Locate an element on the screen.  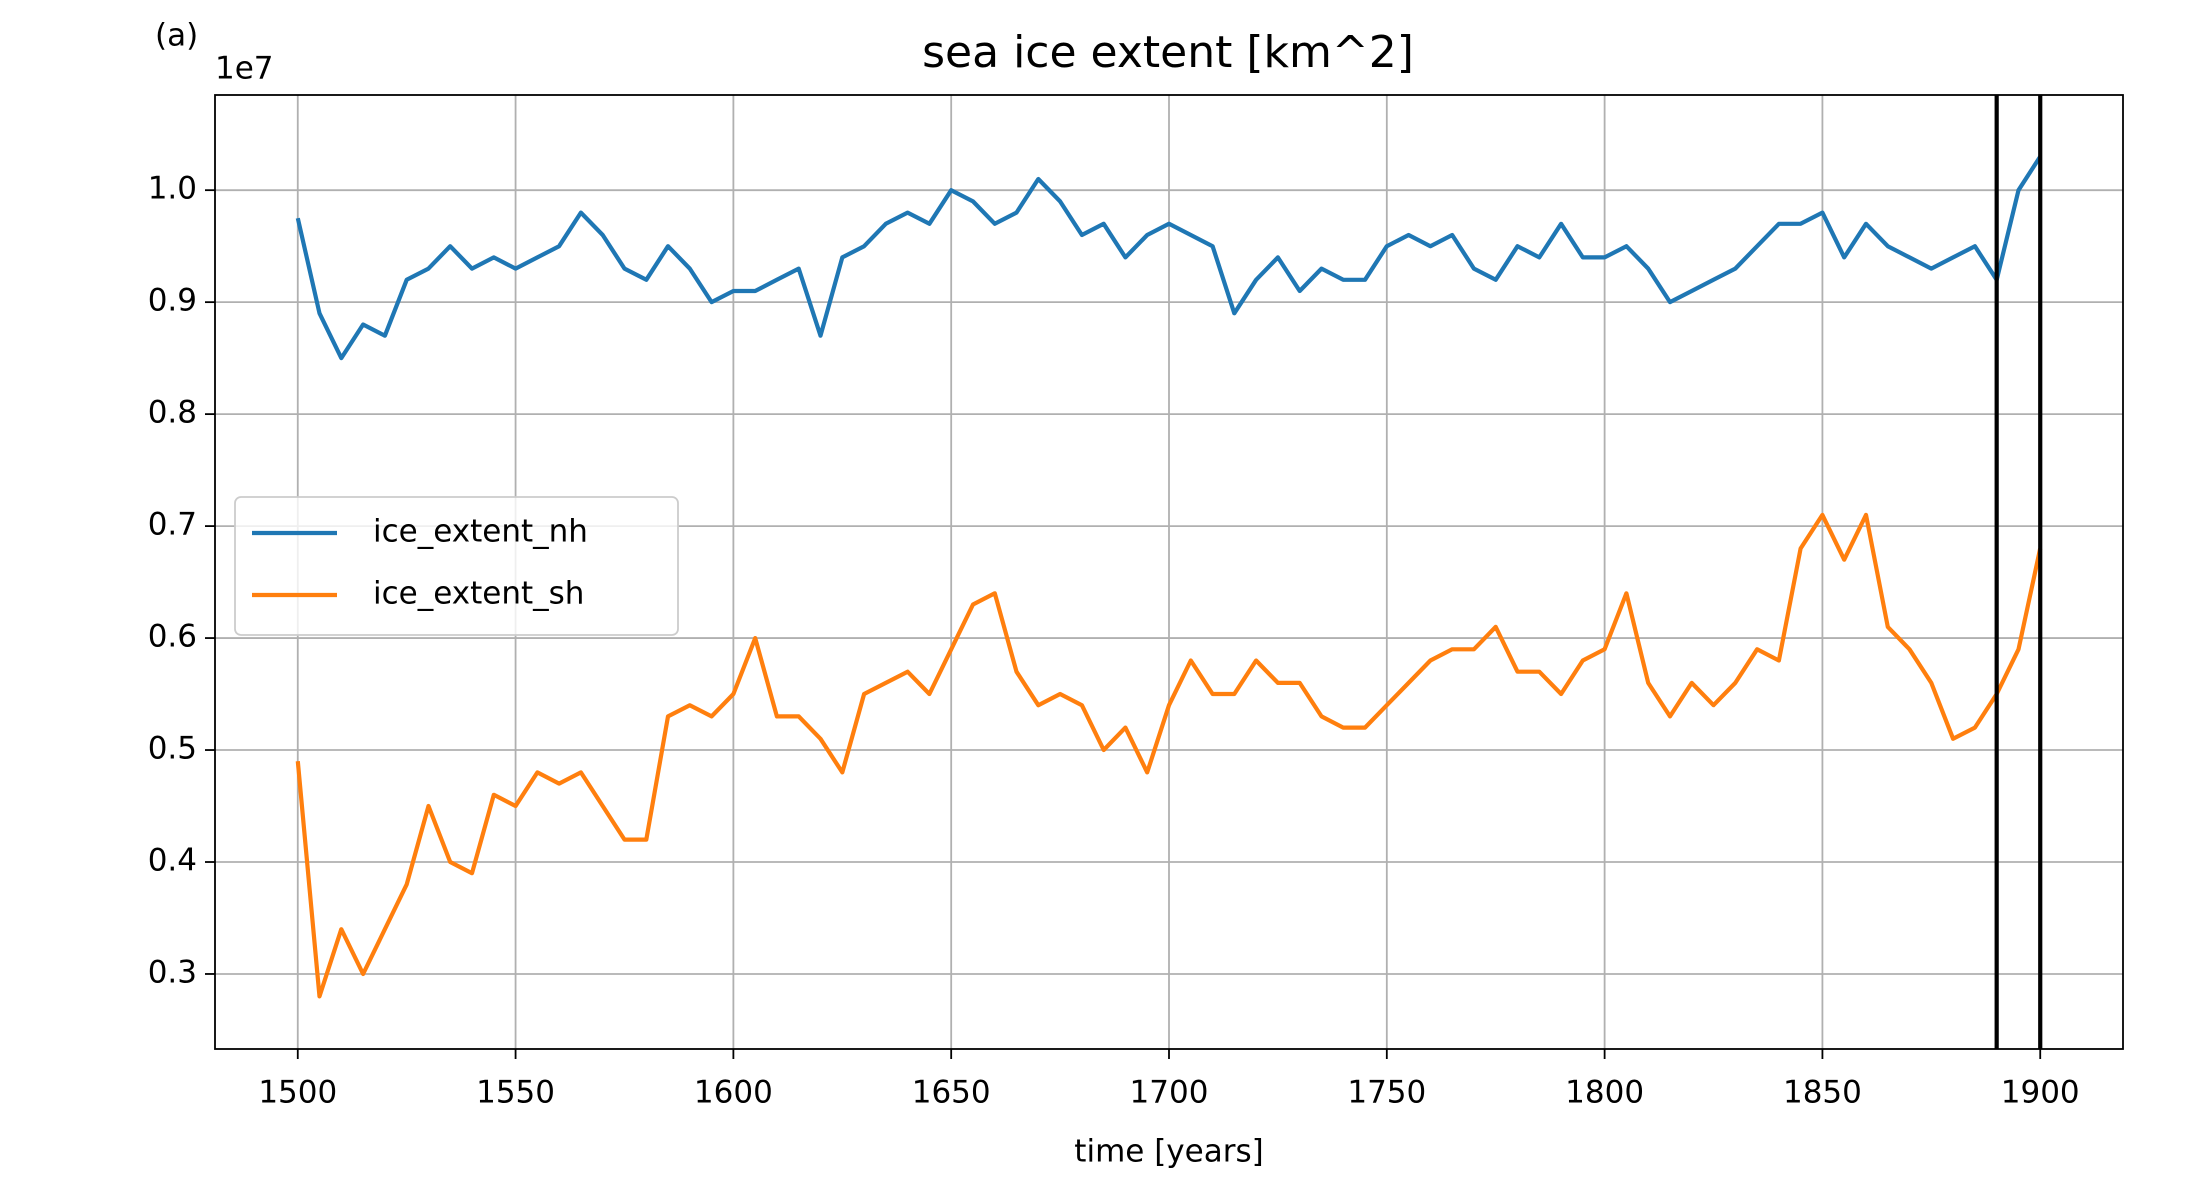
legend-box is located at coordinates (456, 566).